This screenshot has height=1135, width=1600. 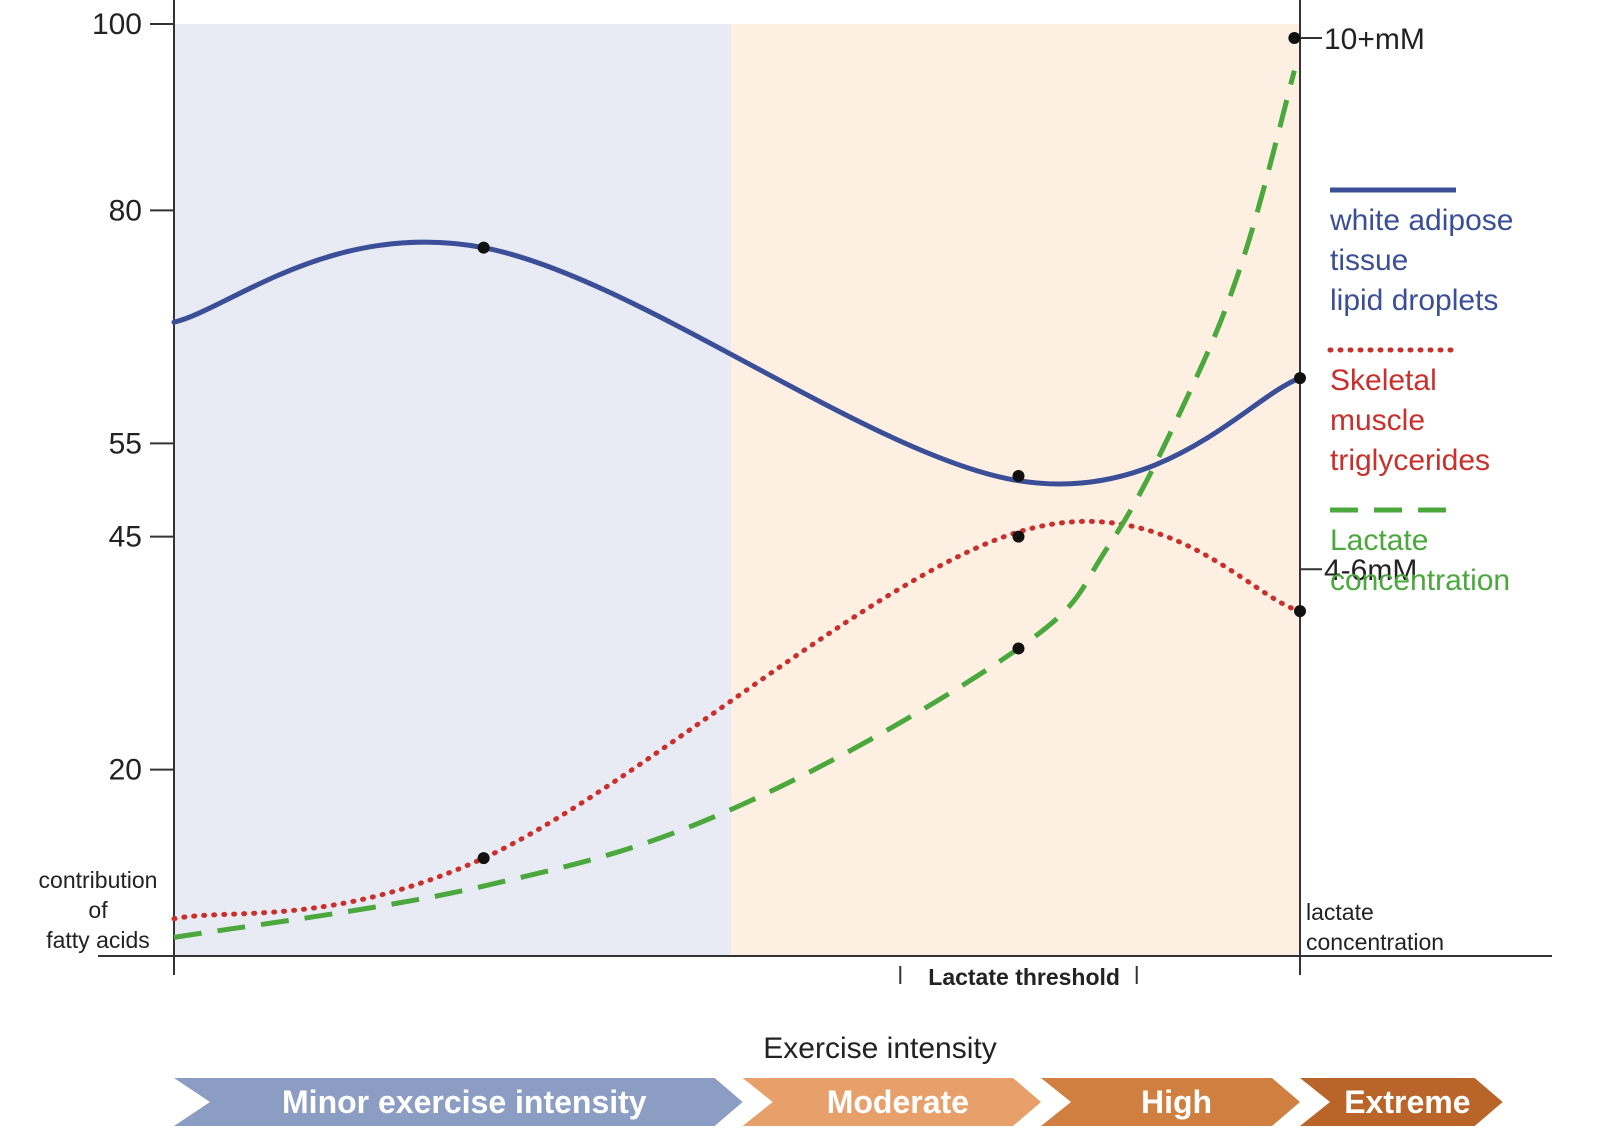 What do you see at coordinates (1421, 220) in the screenshot?
I see `legend-label-0-0: white adipose` at bounding box center [1421, 220].